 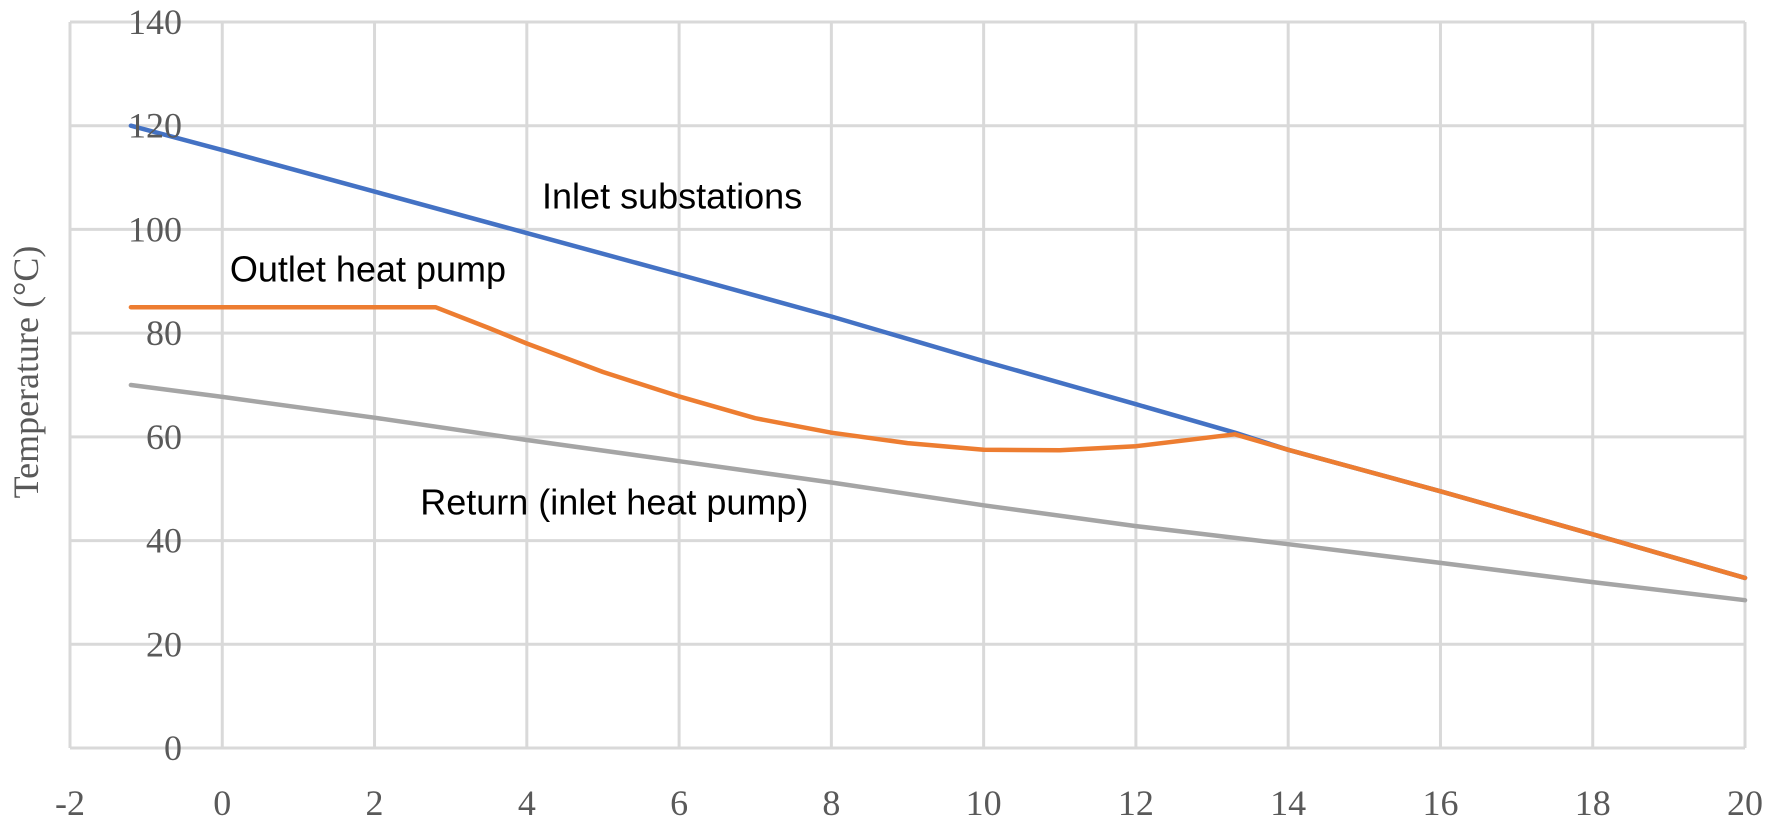 What do you see at coordinates (155, 385) in the screenshot?
I see `y-axis-tick-labels: 0 20 40 60 80 100 120 140` at bounding box center [155, 385].